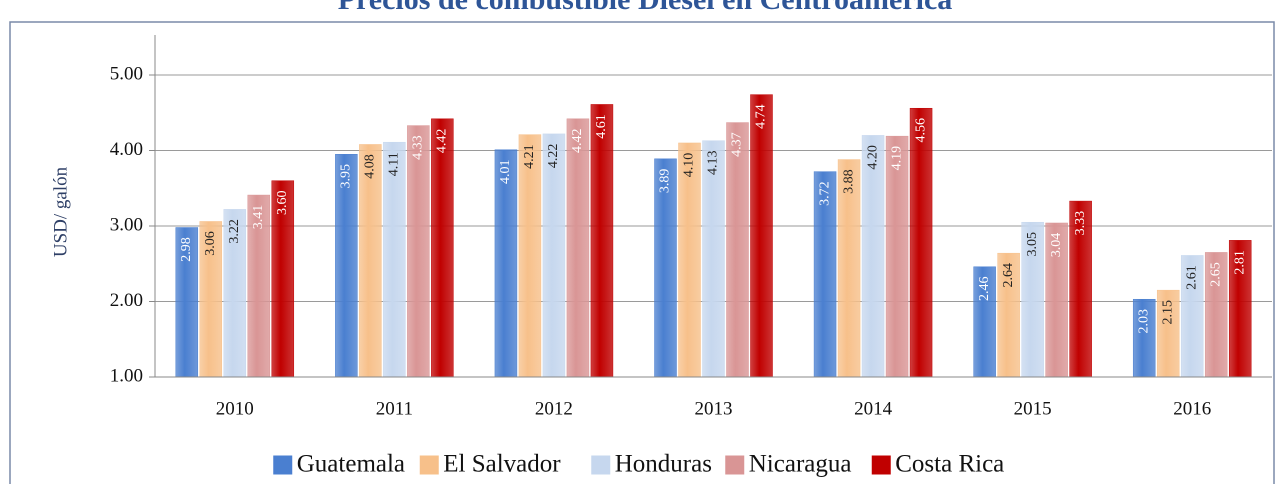 This screenshot has height=484, width=1285. I want to click on y-tick-label: 4.00, so click(126, 149).